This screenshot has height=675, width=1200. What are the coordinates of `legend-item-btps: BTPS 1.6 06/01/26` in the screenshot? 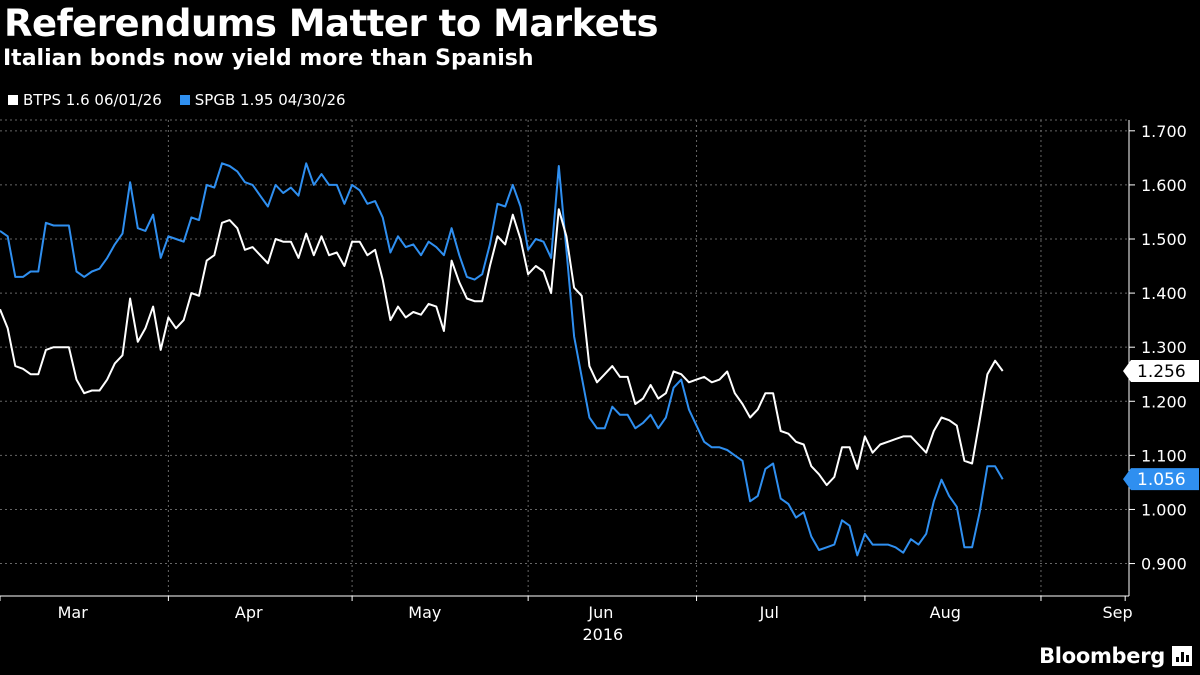 It's located at (85, 100).